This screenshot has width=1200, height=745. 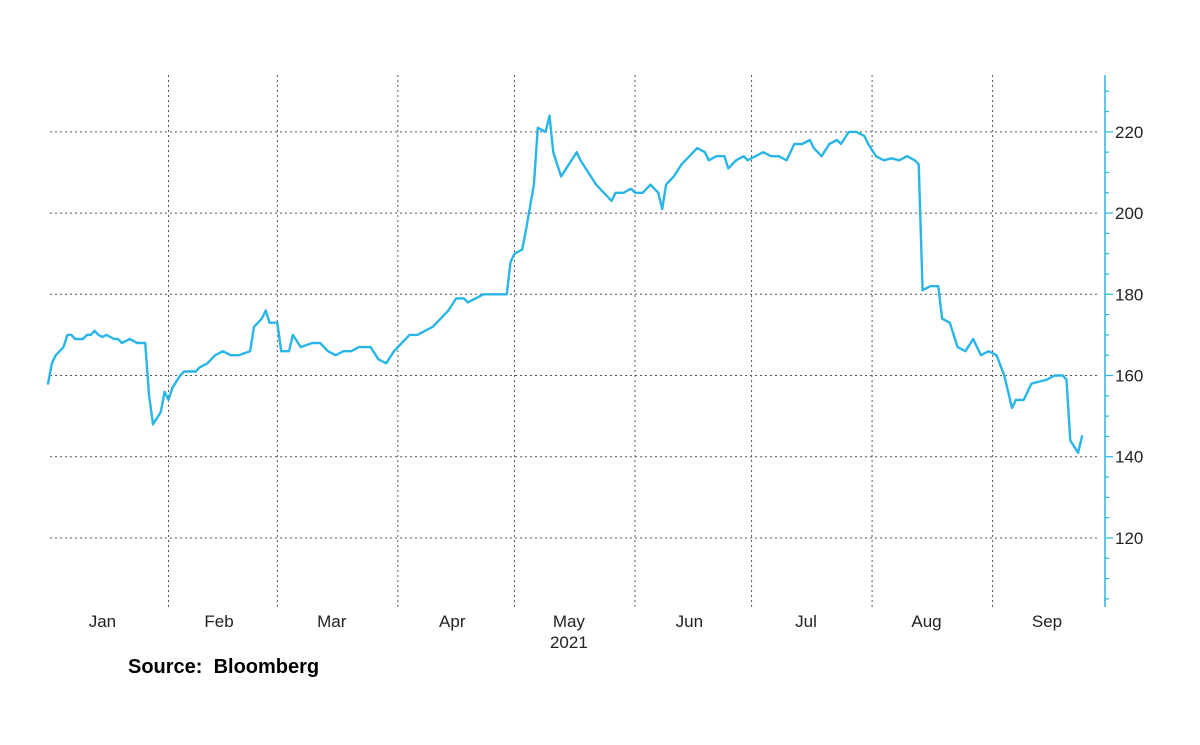 What do you see at coordinates (1047, 621) in the screenshot?
I see `x-tick-label-sep: Sep` at bounding box center [1047, 621].